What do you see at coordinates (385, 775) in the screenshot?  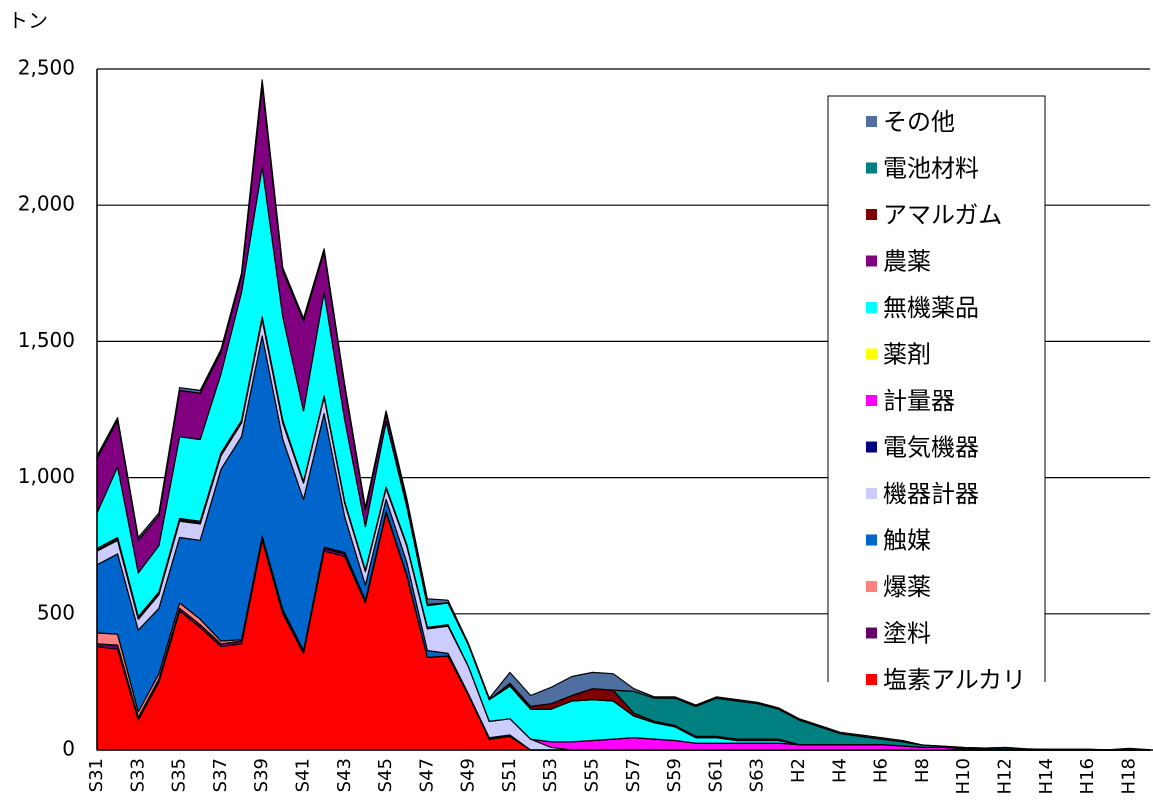 I see `x-tick-label: S45` at bounding box center [385, 775].